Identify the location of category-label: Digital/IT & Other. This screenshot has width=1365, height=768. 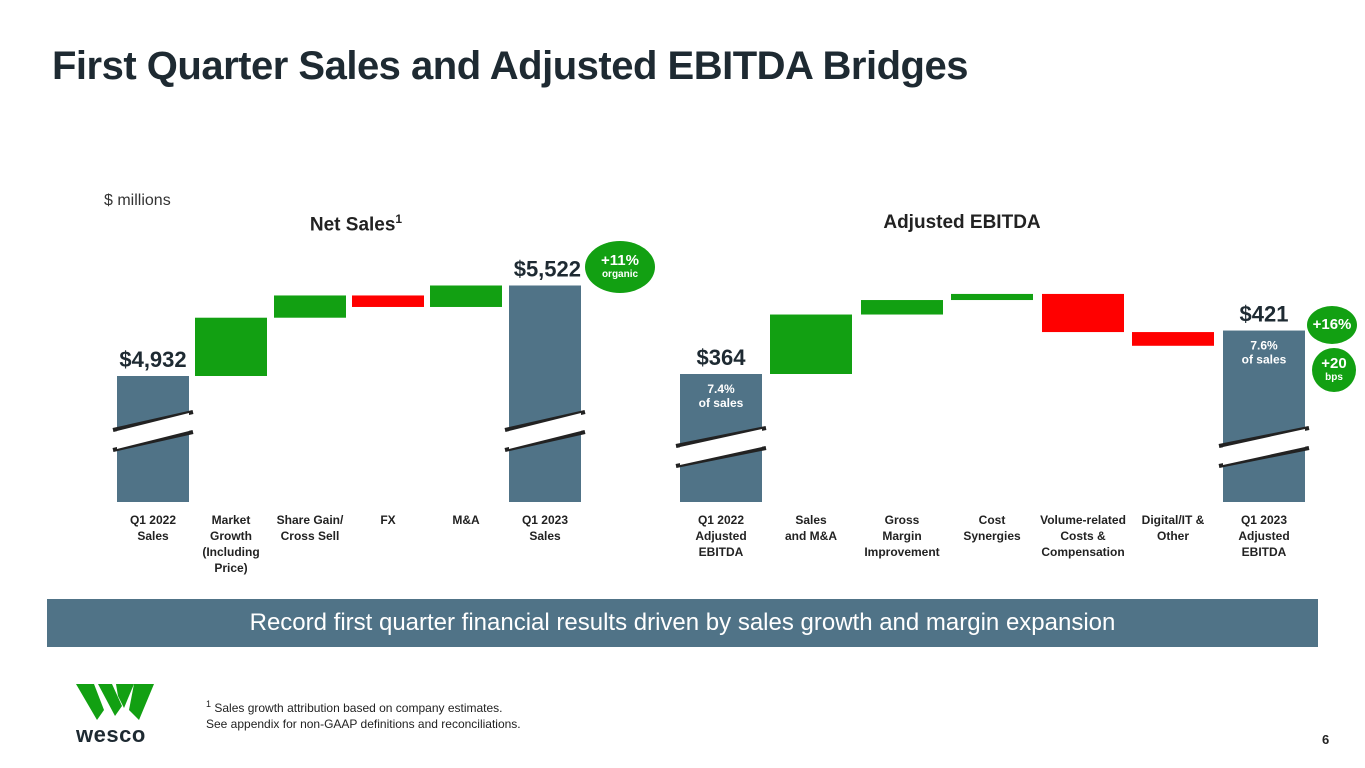
(1173, 528).